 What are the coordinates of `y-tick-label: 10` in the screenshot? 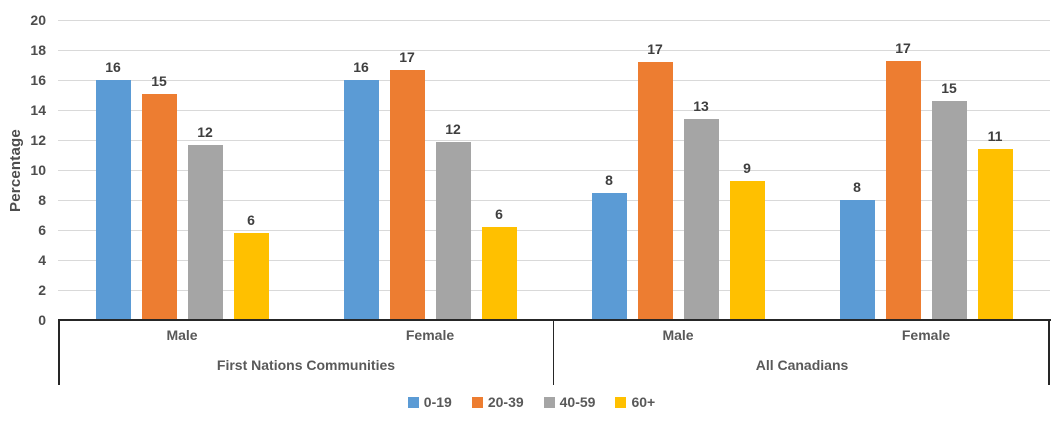 It's located at (38, 170).